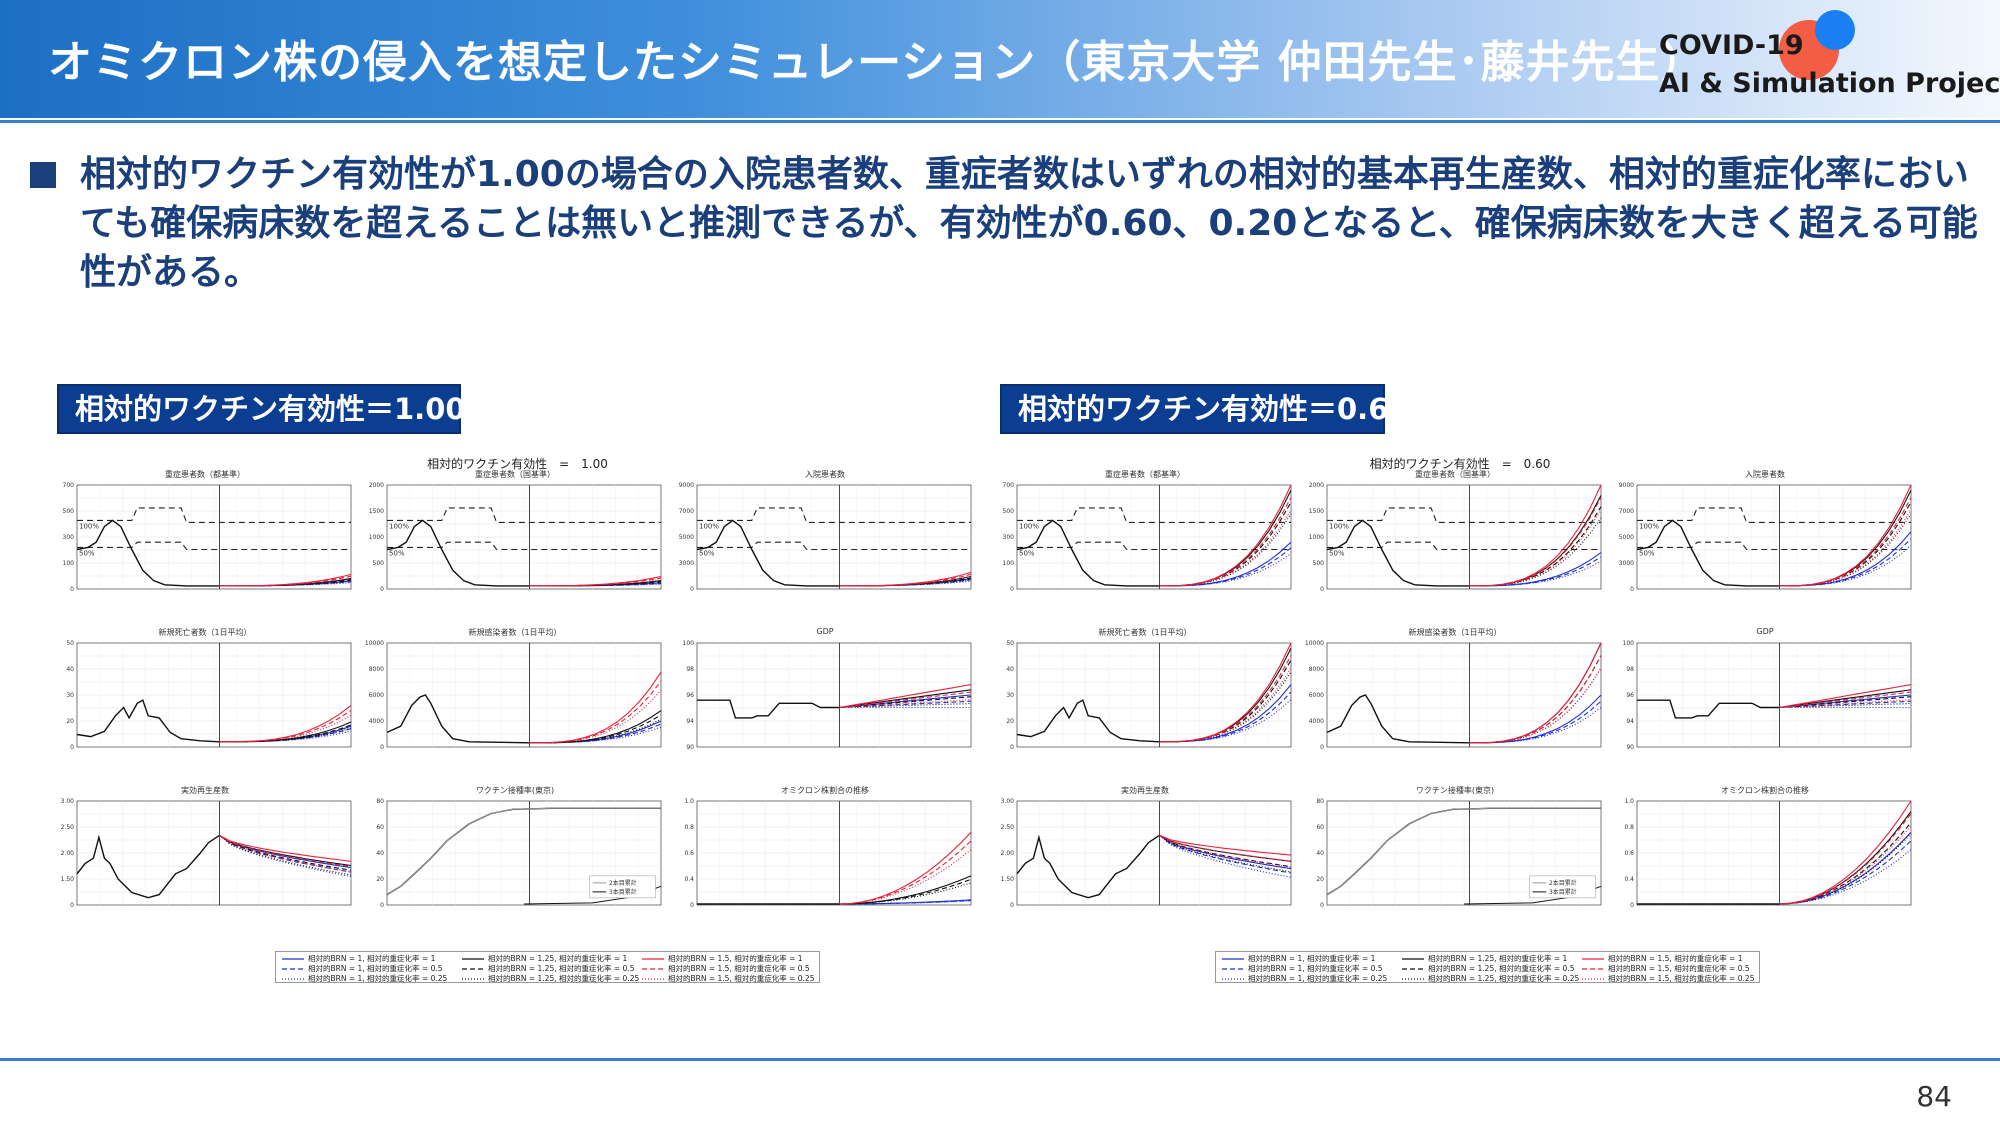 The height and width of the screenshot is (1125, 2000). What do you see at coordinates (1320, 827) in the screenshot?
I see `y-tick-label: 60` at bounding box center [1320, 827].